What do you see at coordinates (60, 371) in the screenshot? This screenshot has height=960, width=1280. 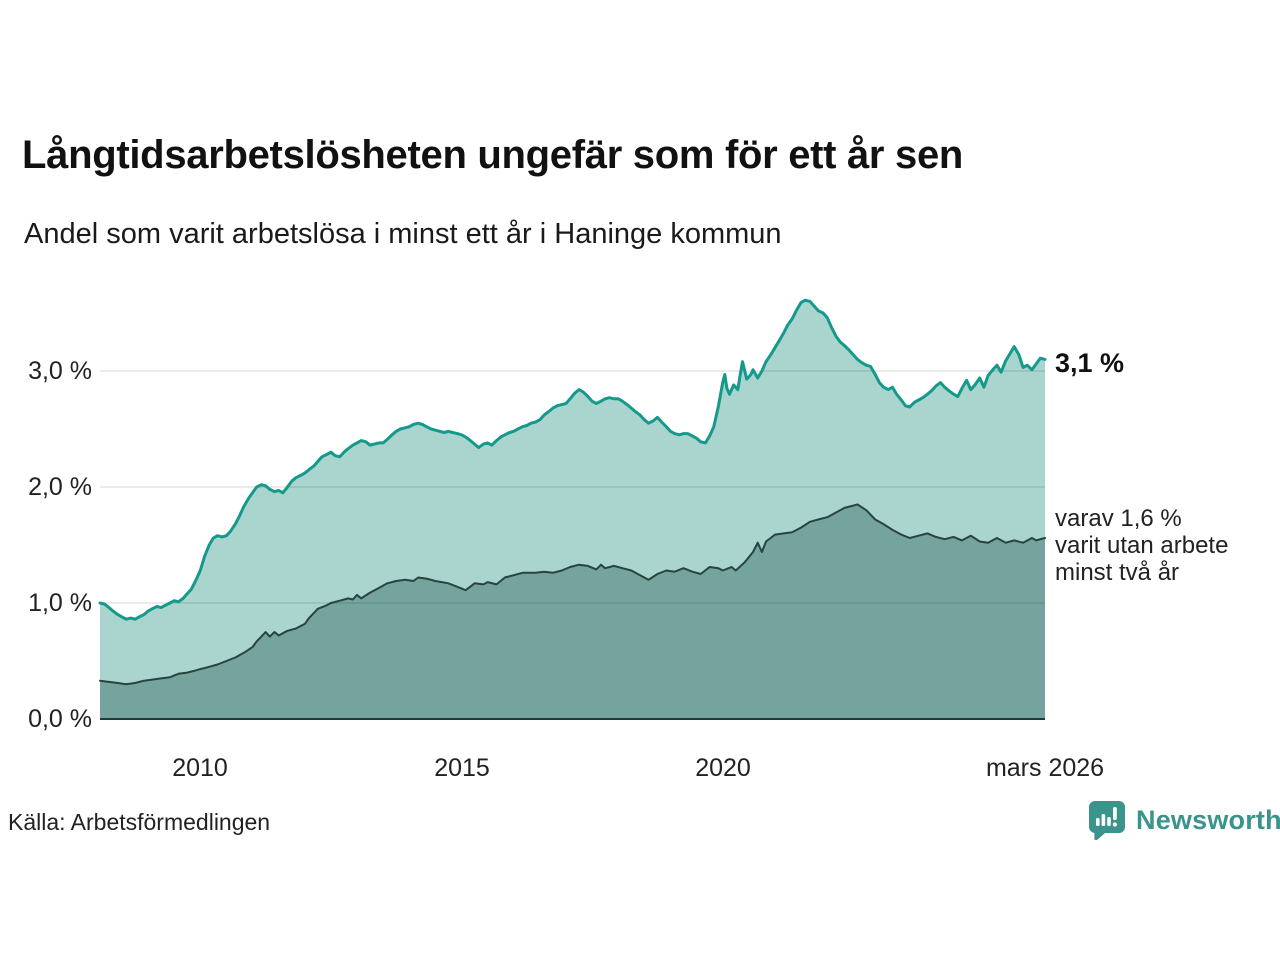 I see `y-axis-tick-3: 3,0 %` at bounding box center [60, 371].